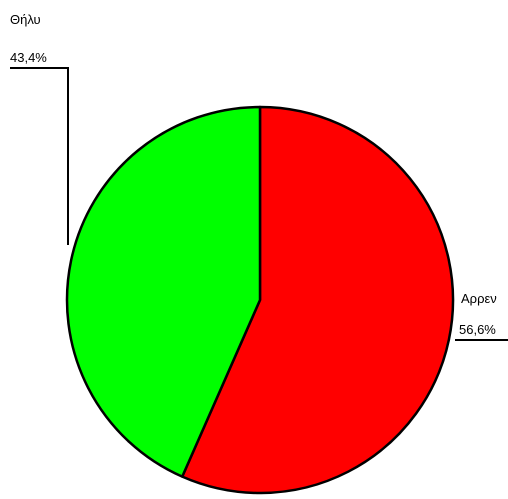 The height and width of the screenshot is (499, 508). Describe the element at coordinates (477, 329) in the screenshot. I see `slice-pct-male: 56,6%` at that location.